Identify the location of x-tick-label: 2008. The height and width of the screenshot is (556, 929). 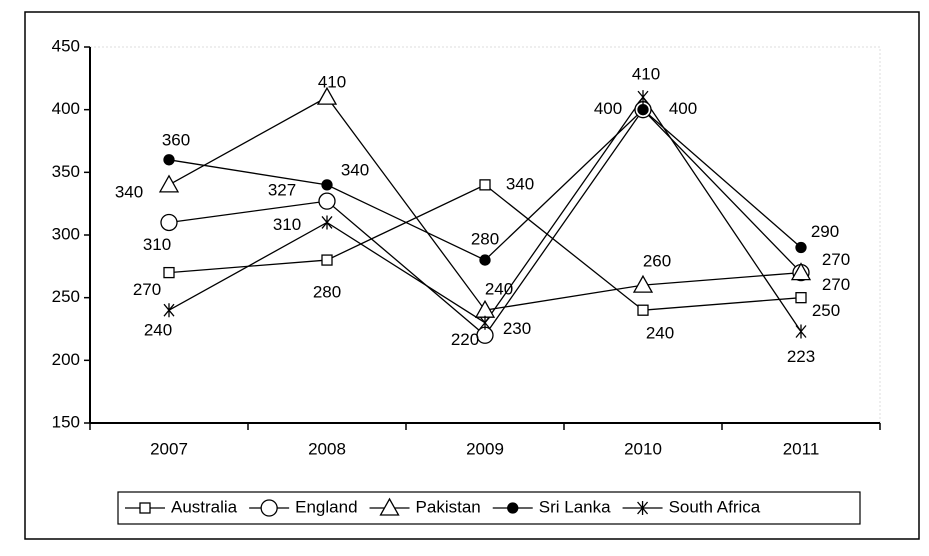
(327, 448).